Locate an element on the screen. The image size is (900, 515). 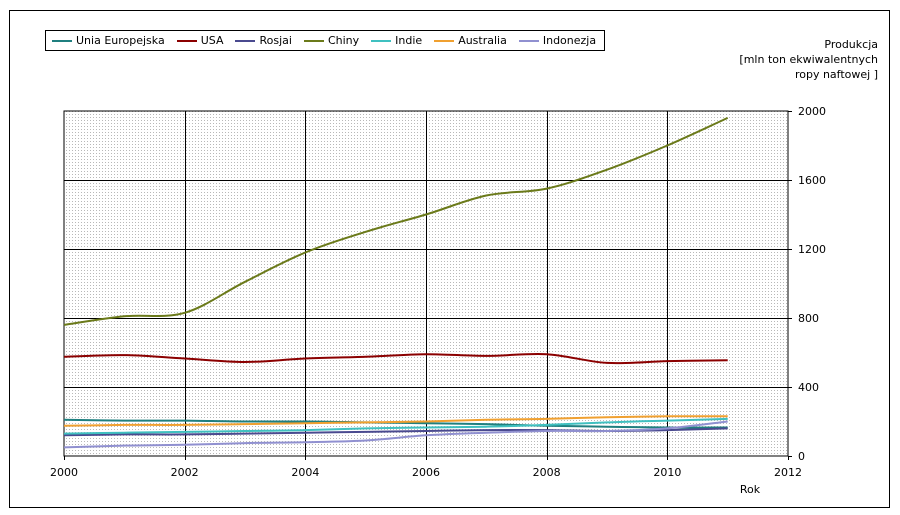
legend-item: Indie is located at coordinates (396, 40).